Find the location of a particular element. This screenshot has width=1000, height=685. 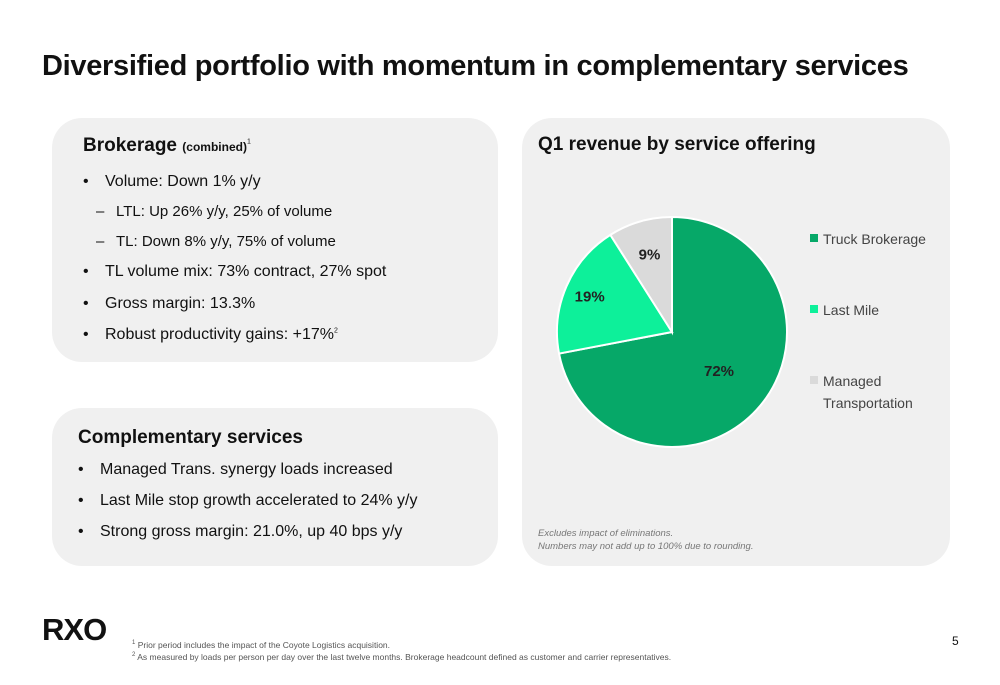

list-item-text: Gross margin: 13.3% is located at coordinates (180, 303).